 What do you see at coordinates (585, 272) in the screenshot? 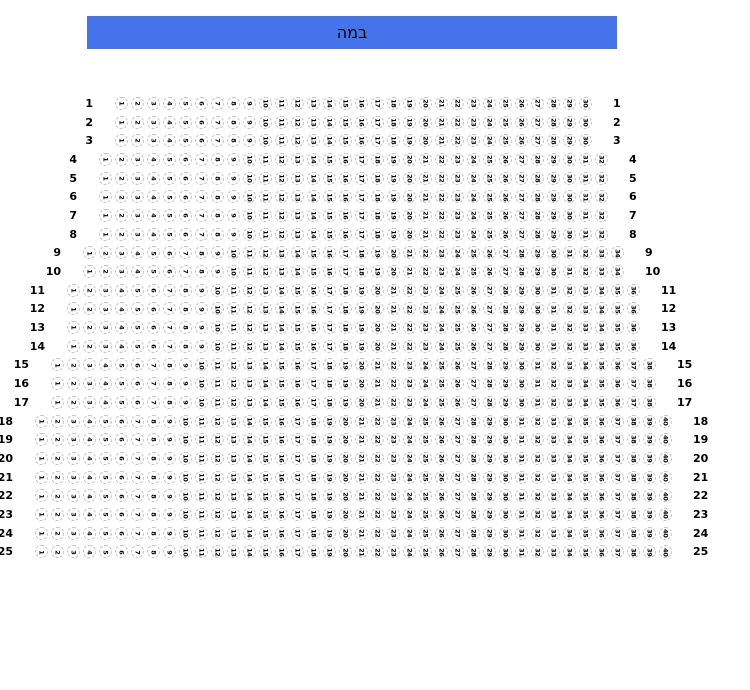
I see `seat: 32` at bounding box center [585, 272].